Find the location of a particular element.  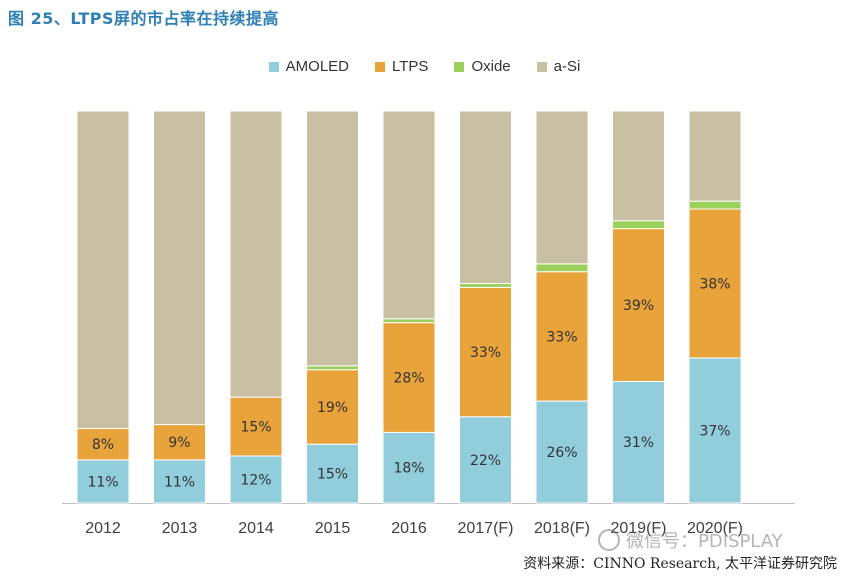

bar-ltps-2020f is located at coordinates (715, 283).